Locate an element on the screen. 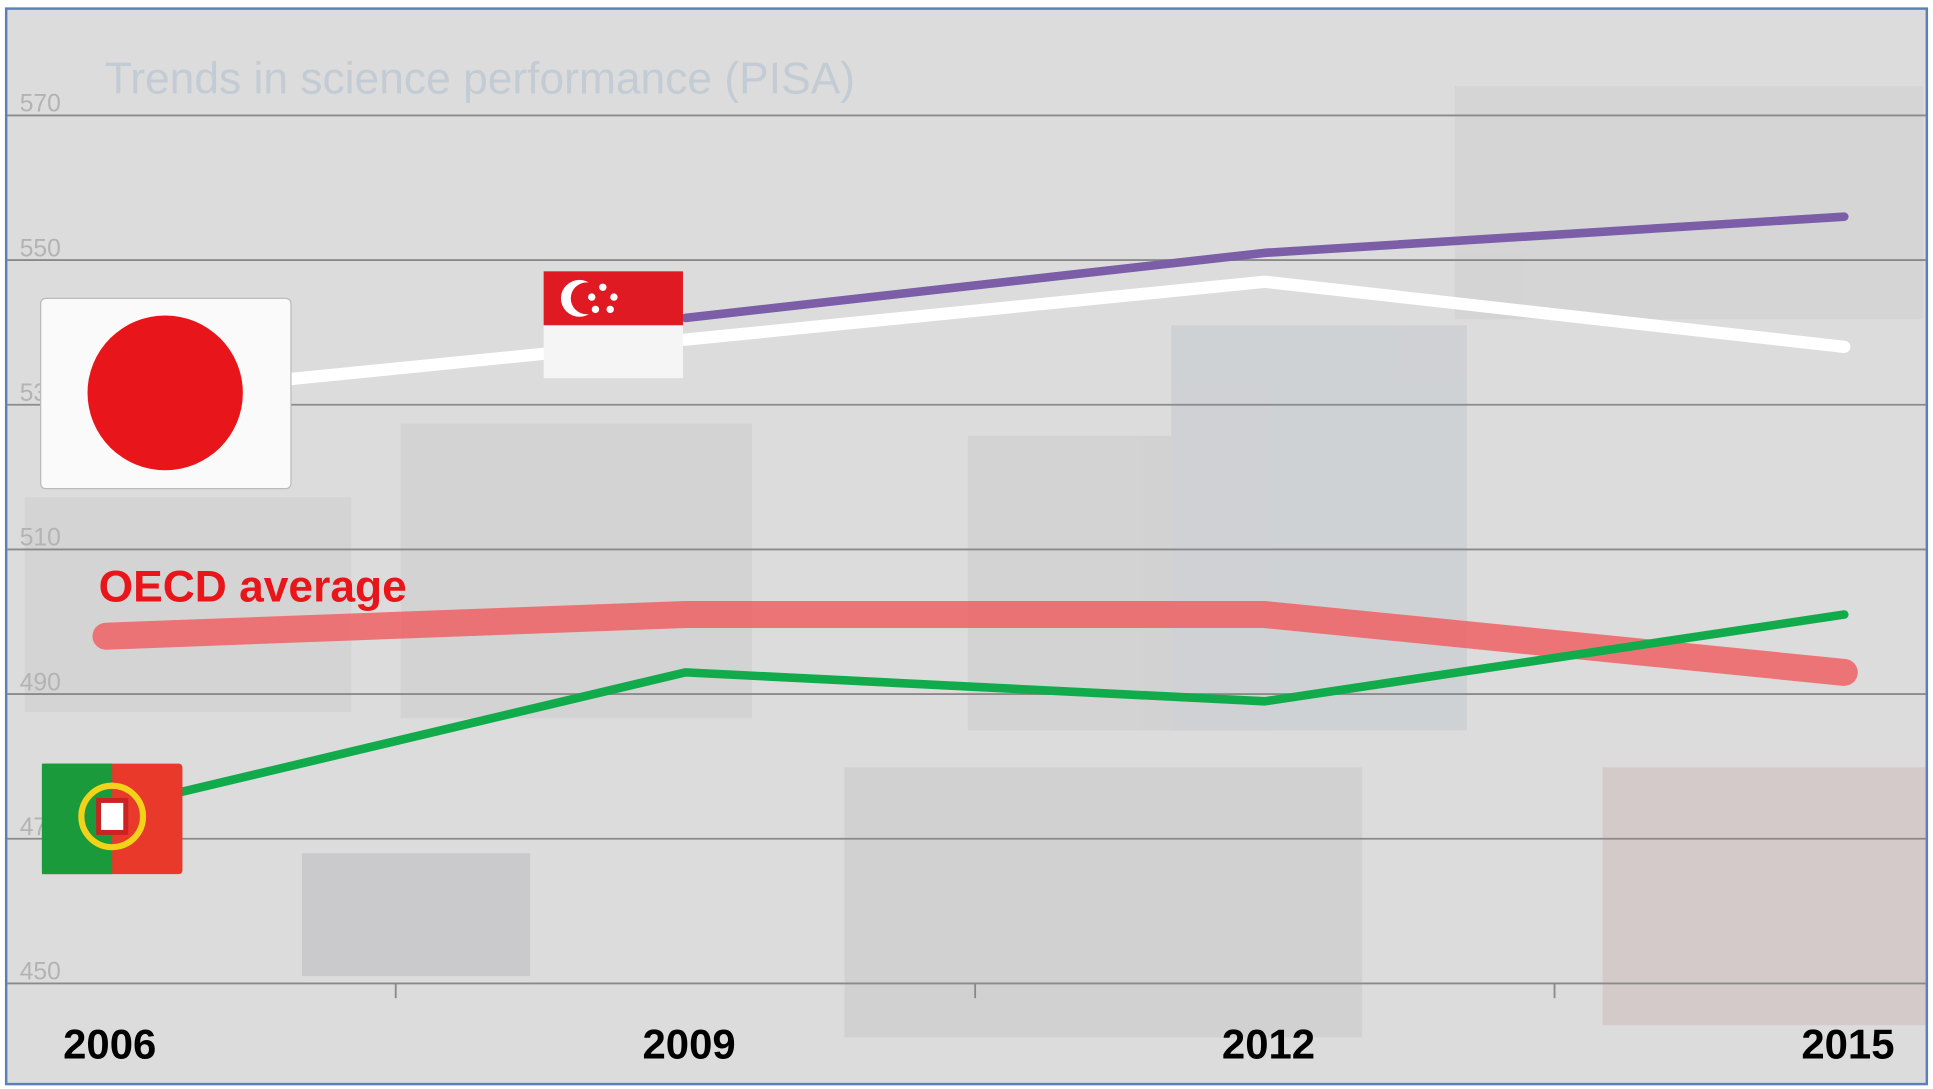  x-tick-label: 2006 is located at coordinates (109, 1043).